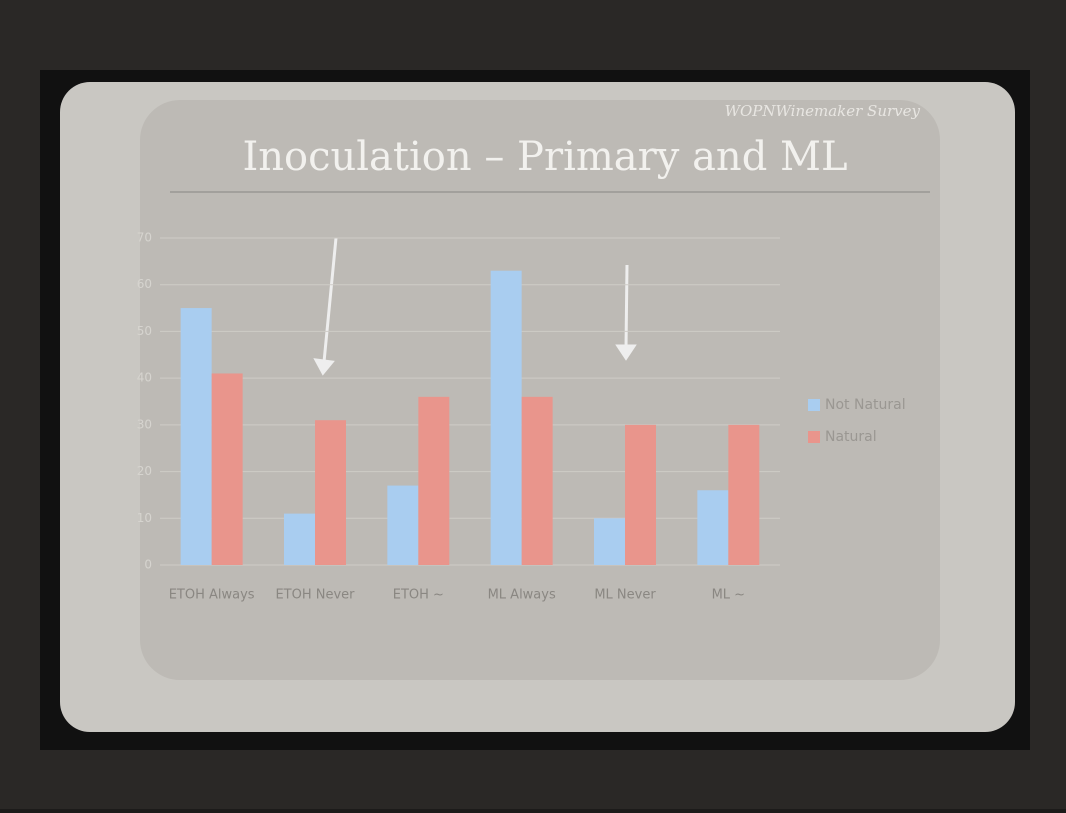 This screenshot has width=1066, height=813. Describe the element at coordinates (625, 595) in the screenshot. I see `x-tick-label: ML Never` at that location.